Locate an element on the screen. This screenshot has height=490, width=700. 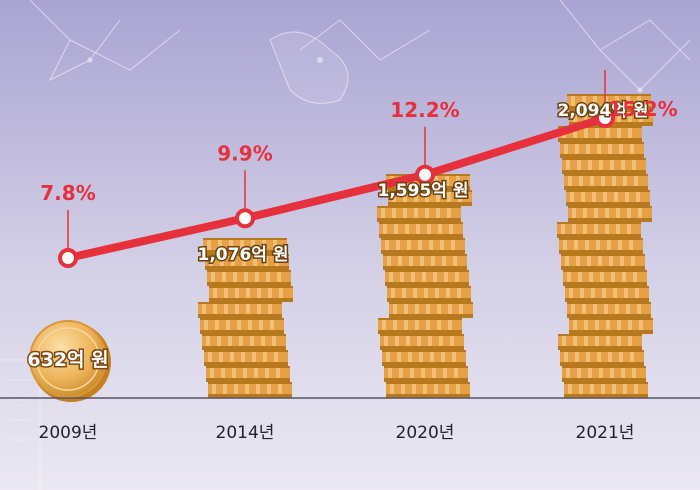
bar-value-label: 2,094억 원 is located at coordinates (603, 111).